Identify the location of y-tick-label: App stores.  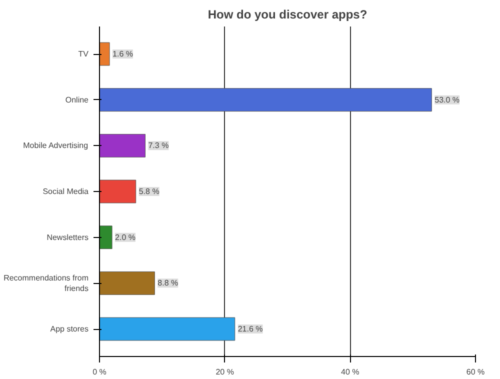
(69, 329).